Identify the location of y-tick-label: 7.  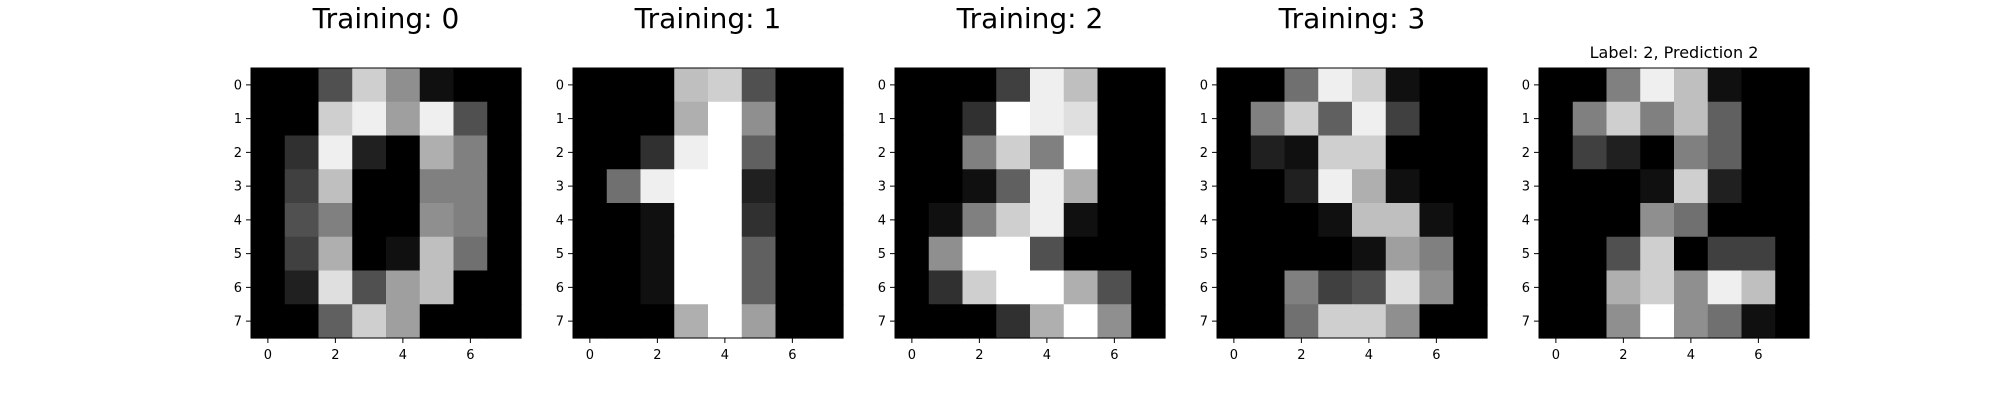
(1204, 322).